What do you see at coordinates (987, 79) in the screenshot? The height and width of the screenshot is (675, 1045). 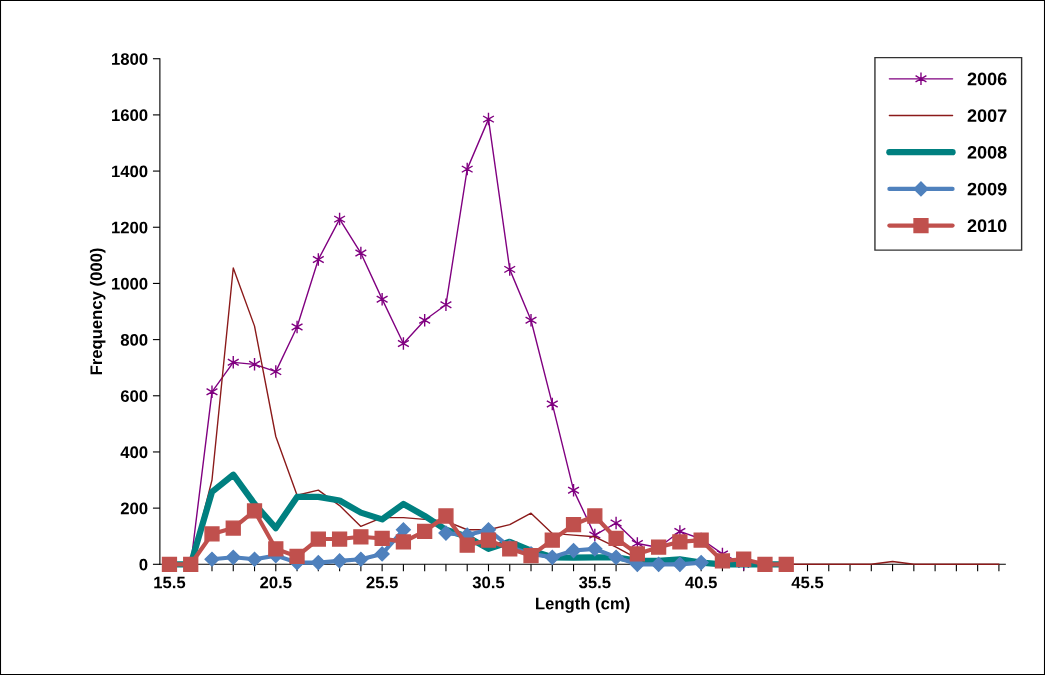 I see `legend-label: 2006` at bounding box center [987, 79].